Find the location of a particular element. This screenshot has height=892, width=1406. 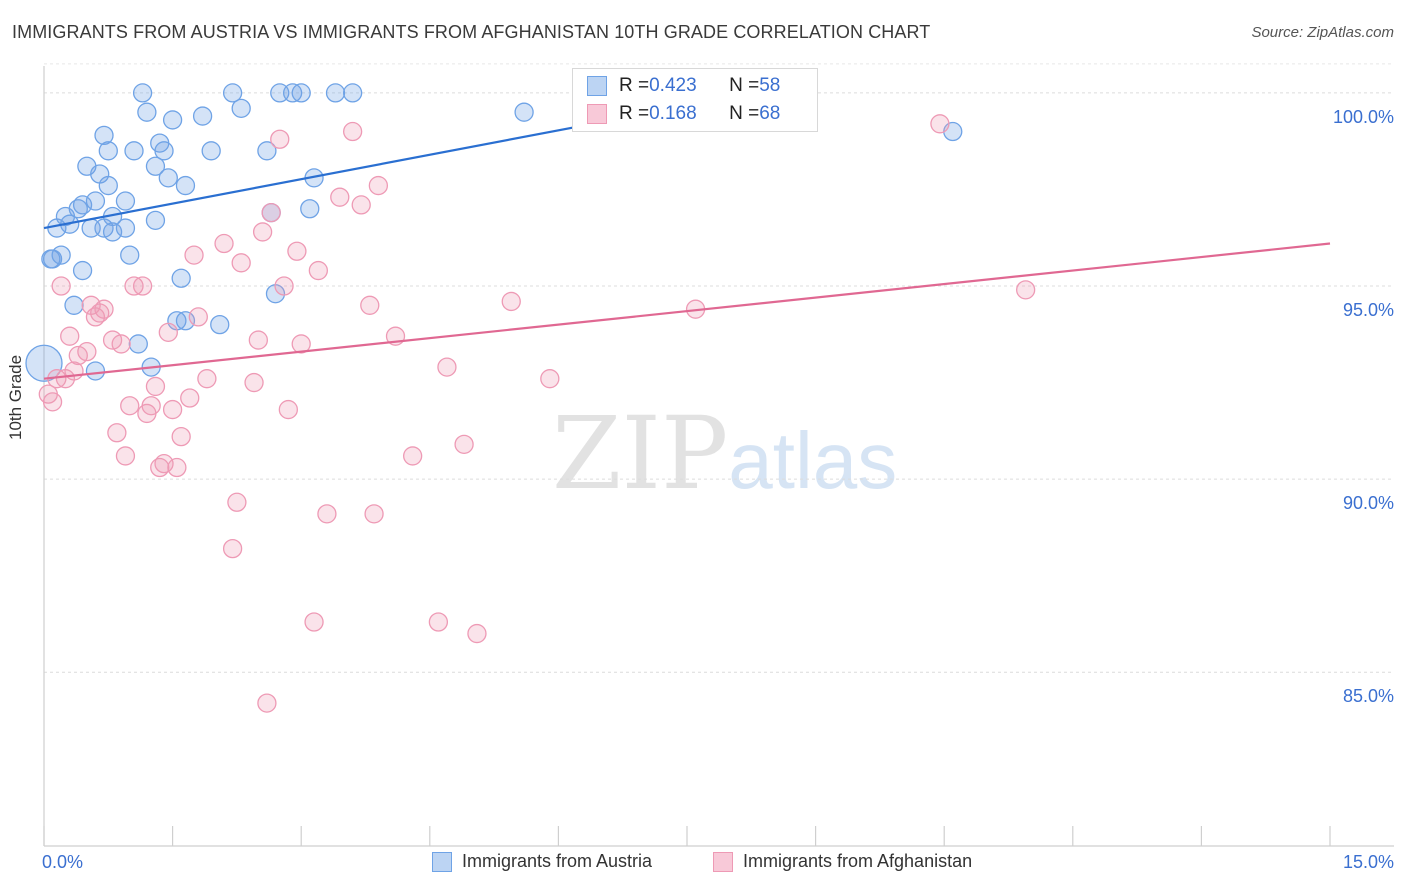

legend-item-austria: Immigrants from Austria is located at coordinates (542, 861).